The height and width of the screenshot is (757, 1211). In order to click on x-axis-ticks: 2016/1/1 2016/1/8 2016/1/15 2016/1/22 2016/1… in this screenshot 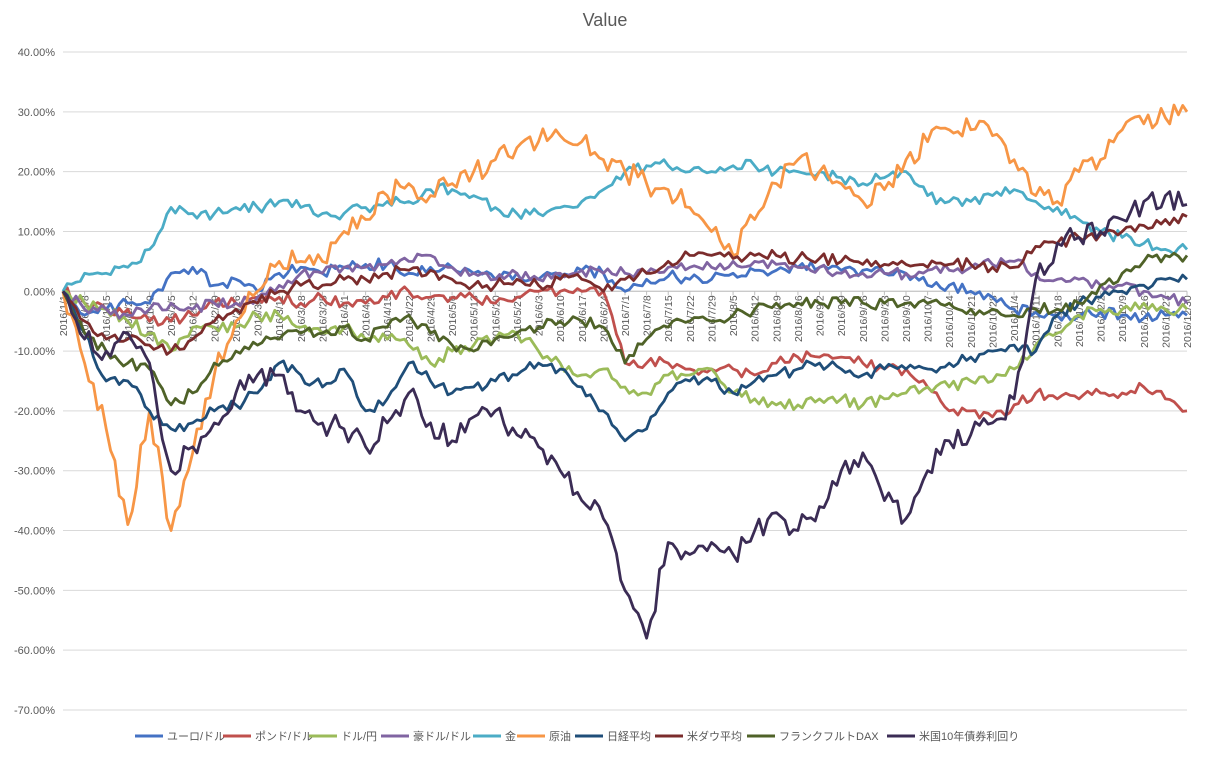, I will do `click(626, 319)`.